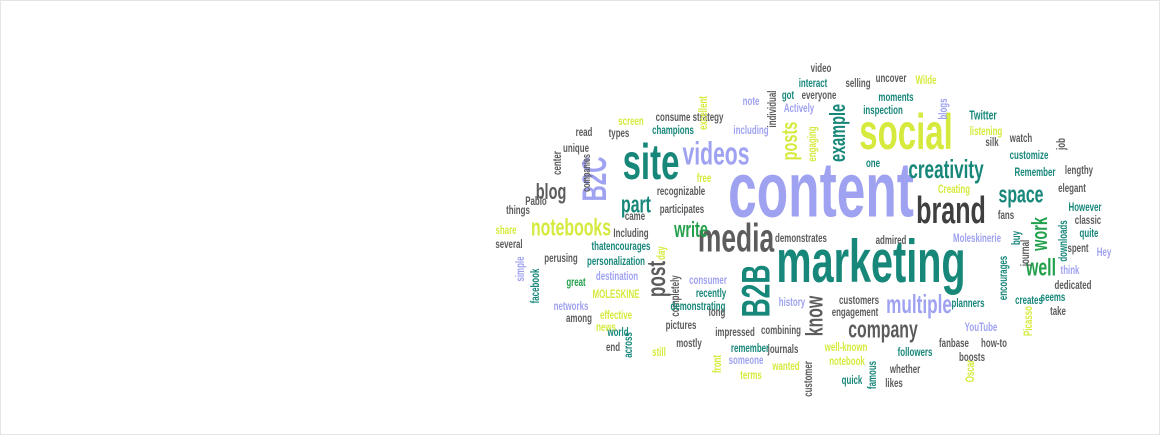  What do you see at coordinates (584, 133) in the screenshot?
I see `word: read` at bounding box center [584, 133].